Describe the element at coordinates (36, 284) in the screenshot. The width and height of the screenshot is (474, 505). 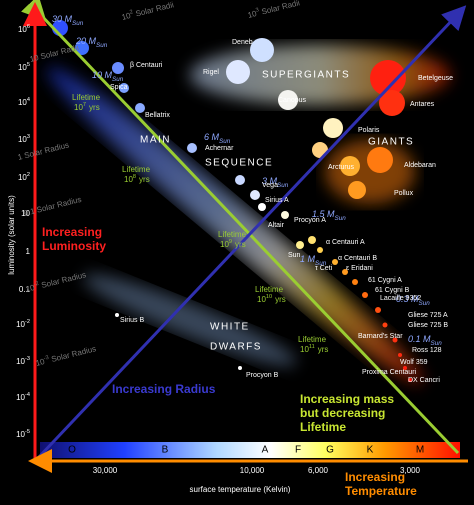
I see `radius-label-part: -2` at that location.